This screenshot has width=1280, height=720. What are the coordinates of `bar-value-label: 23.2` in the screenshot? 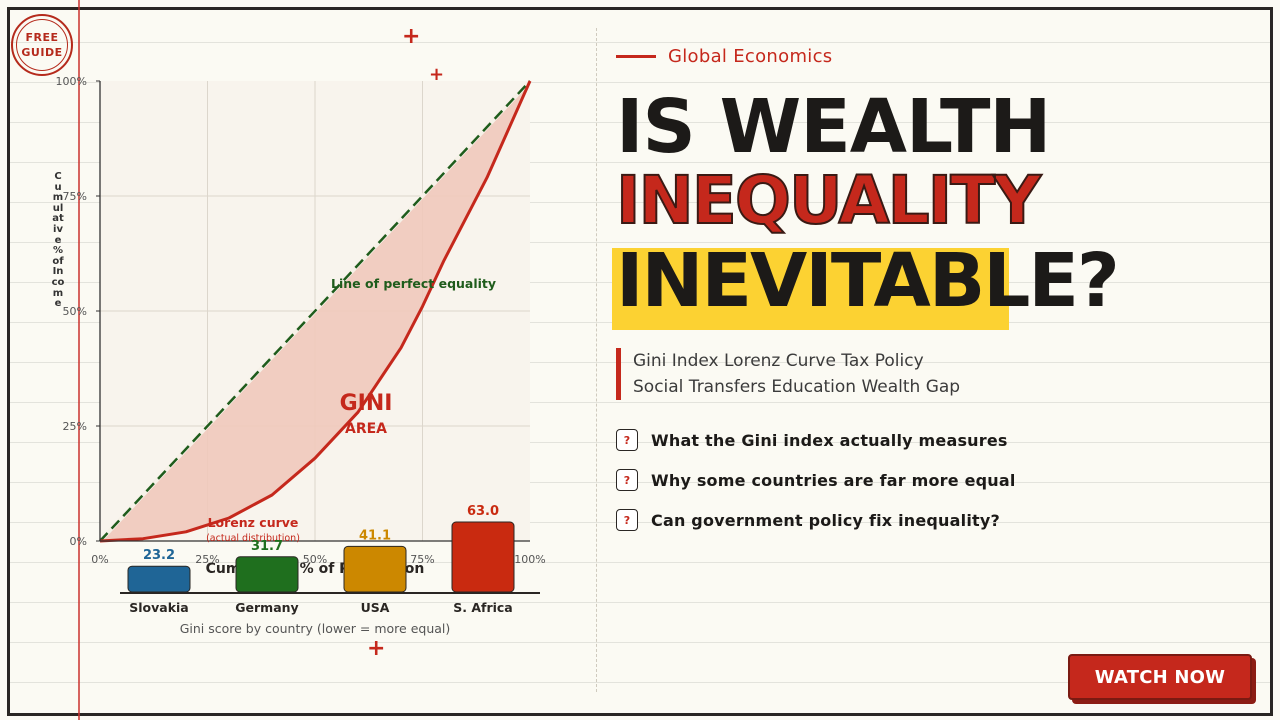 It's located at (159, 555).